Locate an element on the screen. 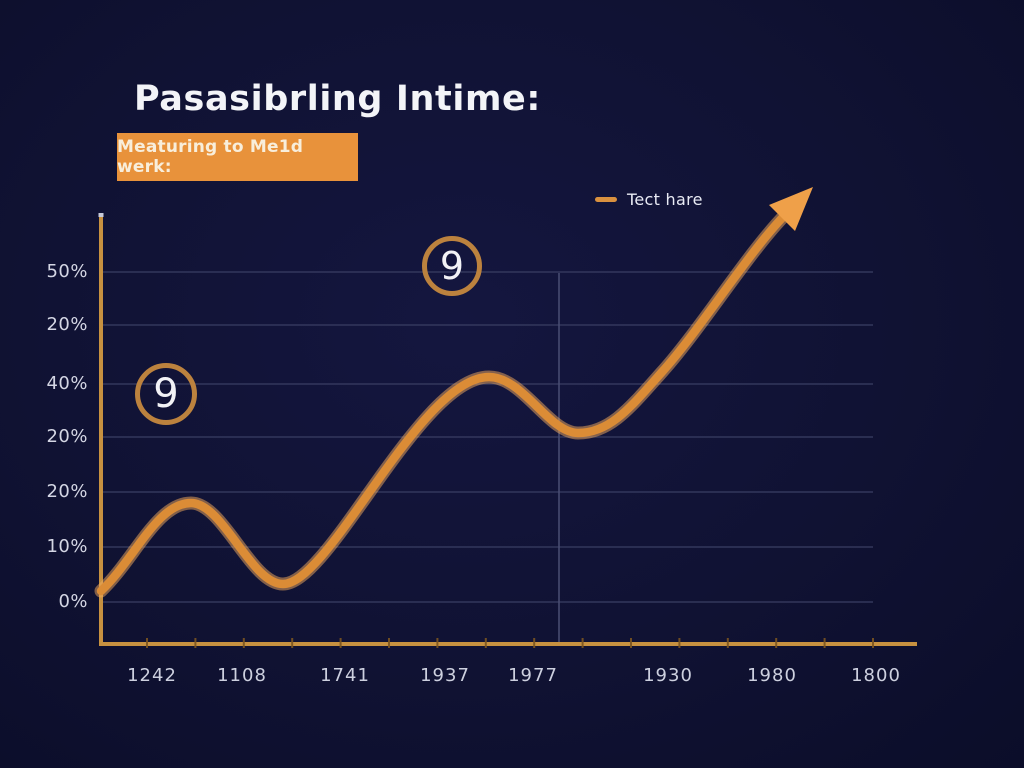  y-axis-cap is located at coordinates (101, 215).